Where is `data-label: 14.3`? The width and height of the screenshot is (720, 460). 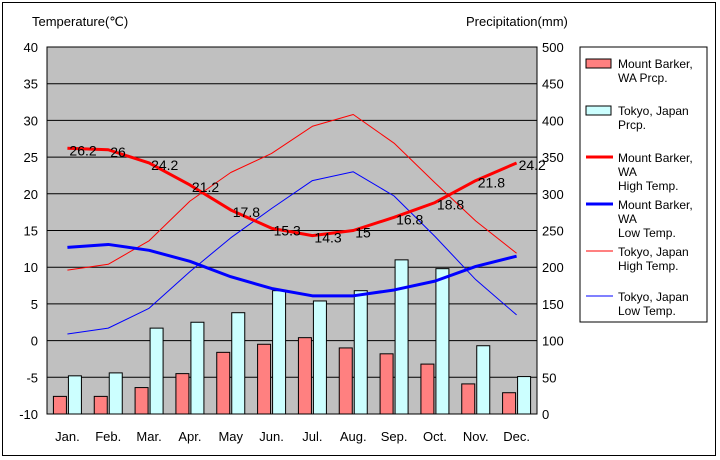 data-label: 14.3 is located at coordinates (327, 238).